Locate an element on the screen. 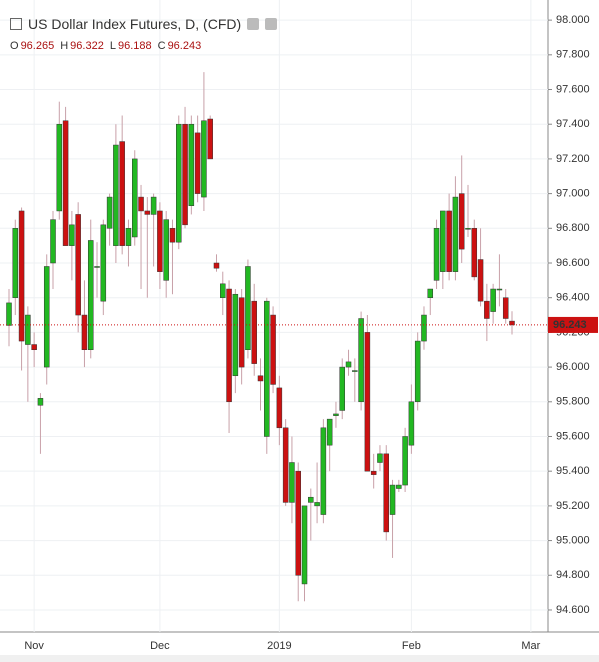 The image size is (599, 662). x-tick-label: Dec is located at coordinates (160, 646).